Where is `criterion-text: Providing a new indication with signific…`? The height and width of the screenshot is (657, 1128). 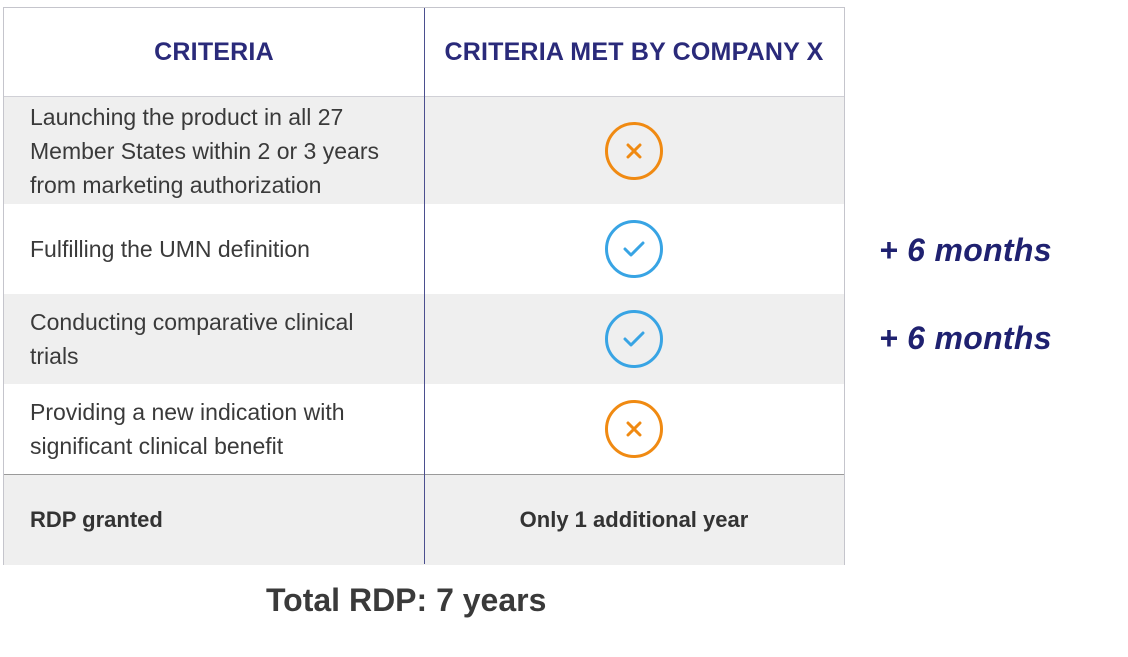 criterion-text: Providing a new indication with signific… is located at coordinates (187, 429).